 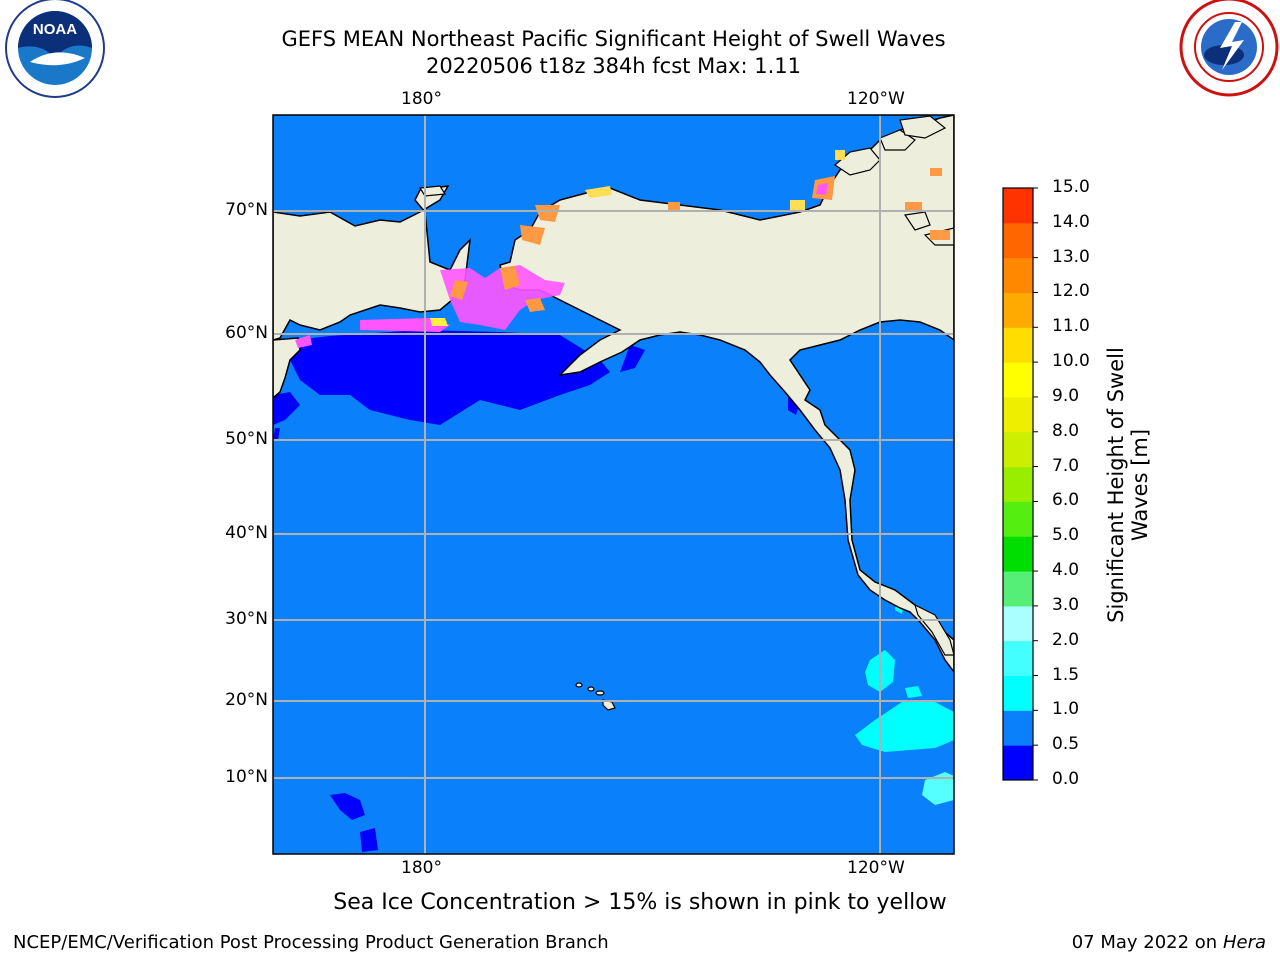 I want to click on nws-logo, so click(x=1229, y=48).